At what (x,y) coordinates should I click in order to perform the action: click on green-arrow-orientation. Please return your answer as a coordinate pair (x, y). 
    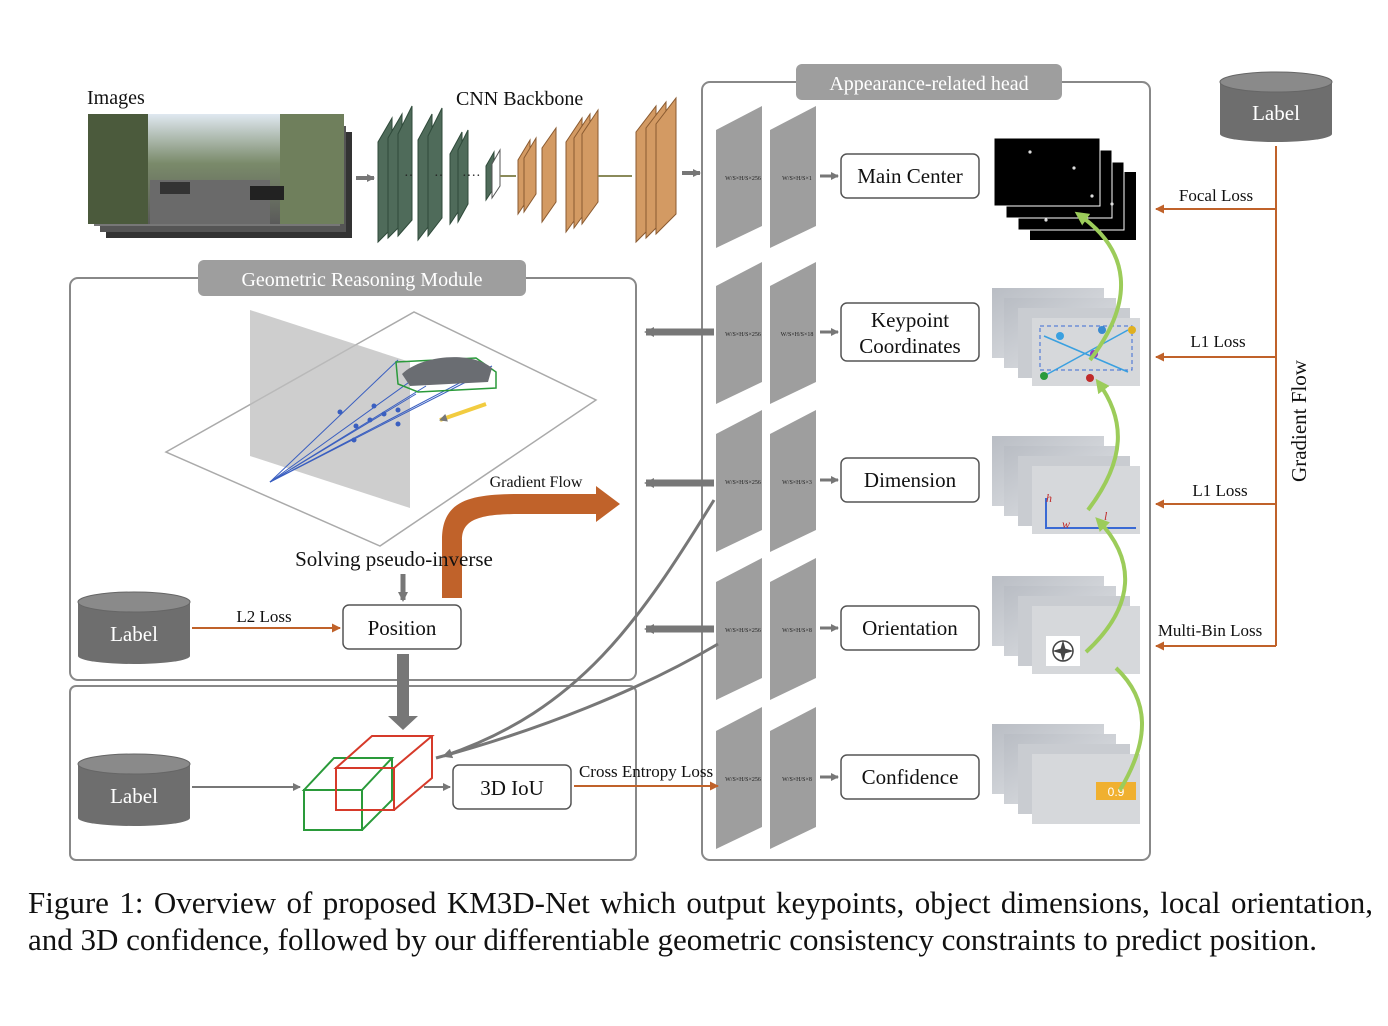
    Looking at the image, I should click on (1105, 585).